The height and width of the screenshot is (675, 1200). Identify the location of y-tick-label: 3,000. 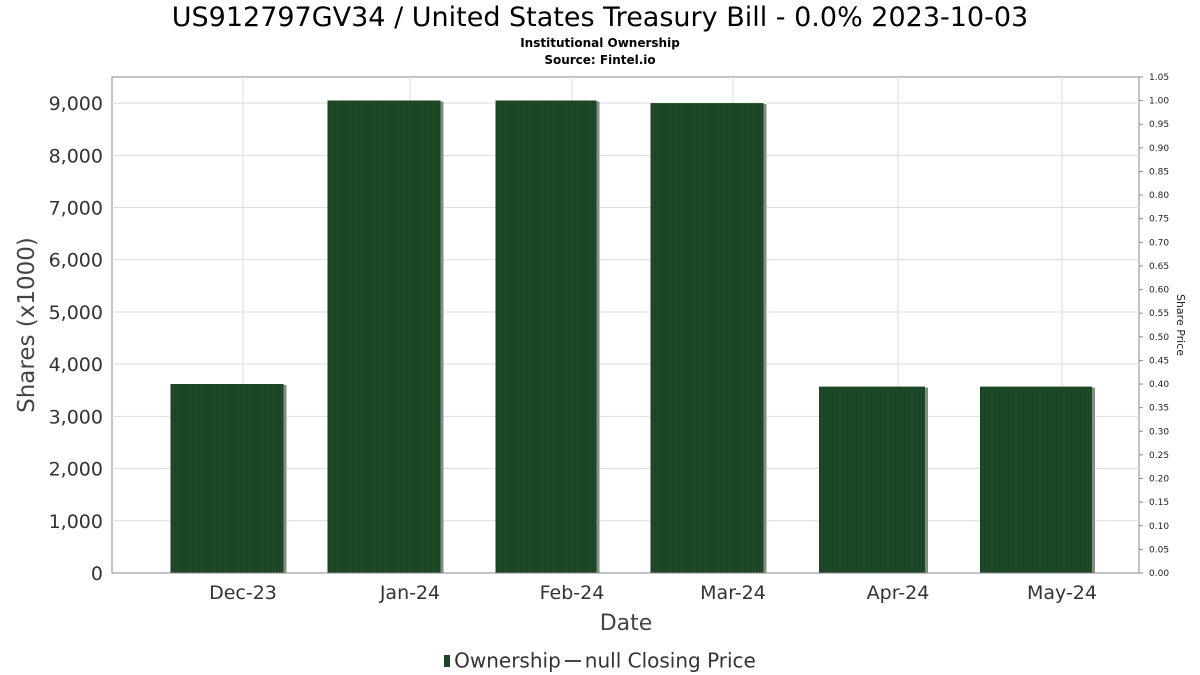
(76, 417).